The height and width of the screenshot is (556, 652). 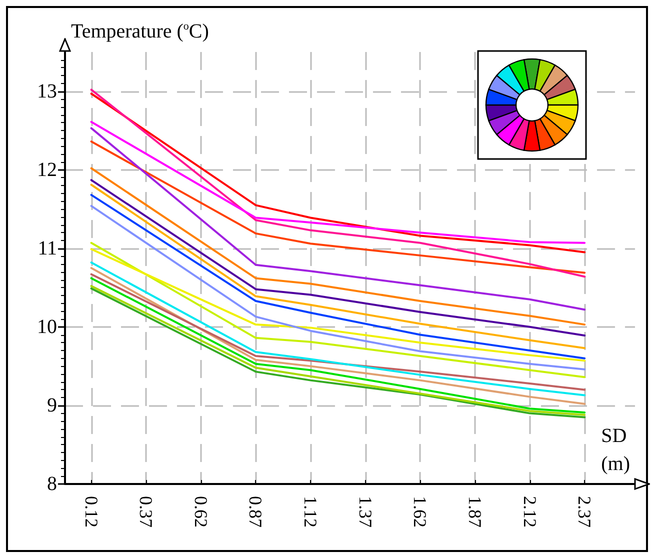 What do you see at coordinates (52, 484) in the screenshot?
I see `y-tick-label: 8` at bounding box center [52, 484].